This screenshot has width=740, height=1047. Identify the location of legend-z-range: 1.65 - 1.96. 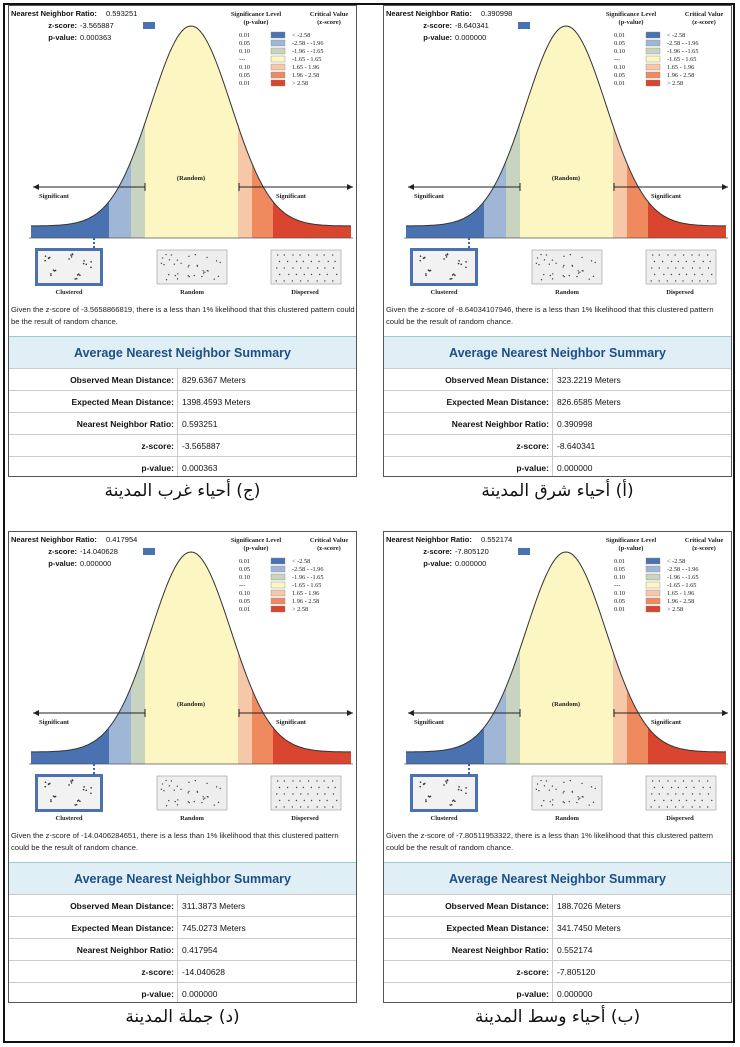
(680, 593).